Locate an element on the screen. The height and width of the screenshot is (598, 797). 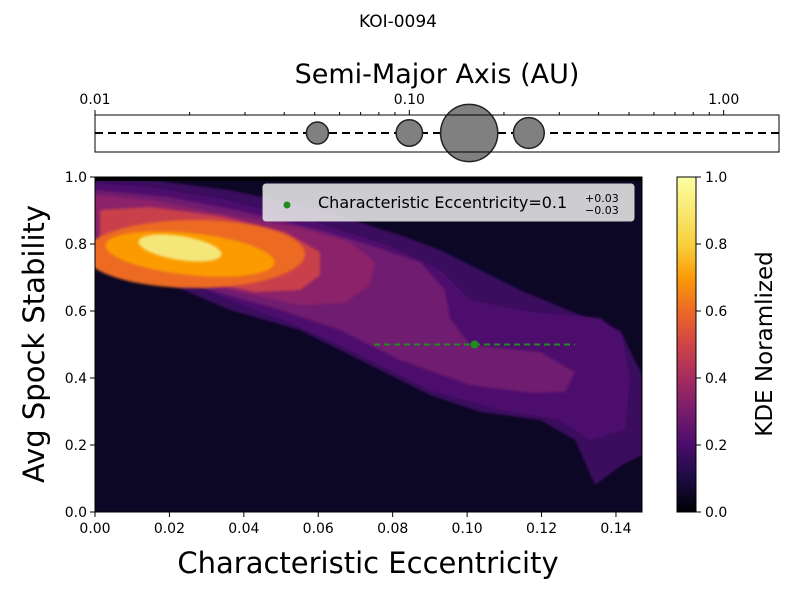
colorbar-tick-label: 0.8 is located at coordinates (716, 245).